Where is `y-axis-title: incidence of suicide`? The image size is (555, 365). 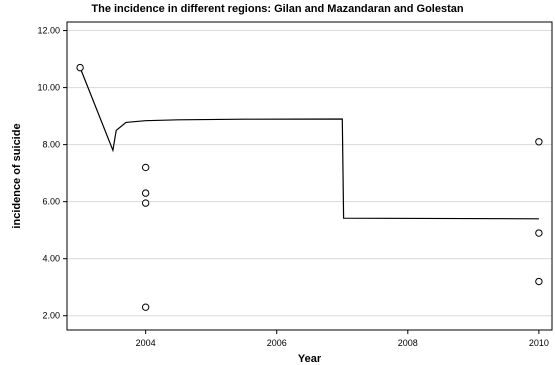
y-axis-title: incidence of suicide is located at coordinates (17, 175).